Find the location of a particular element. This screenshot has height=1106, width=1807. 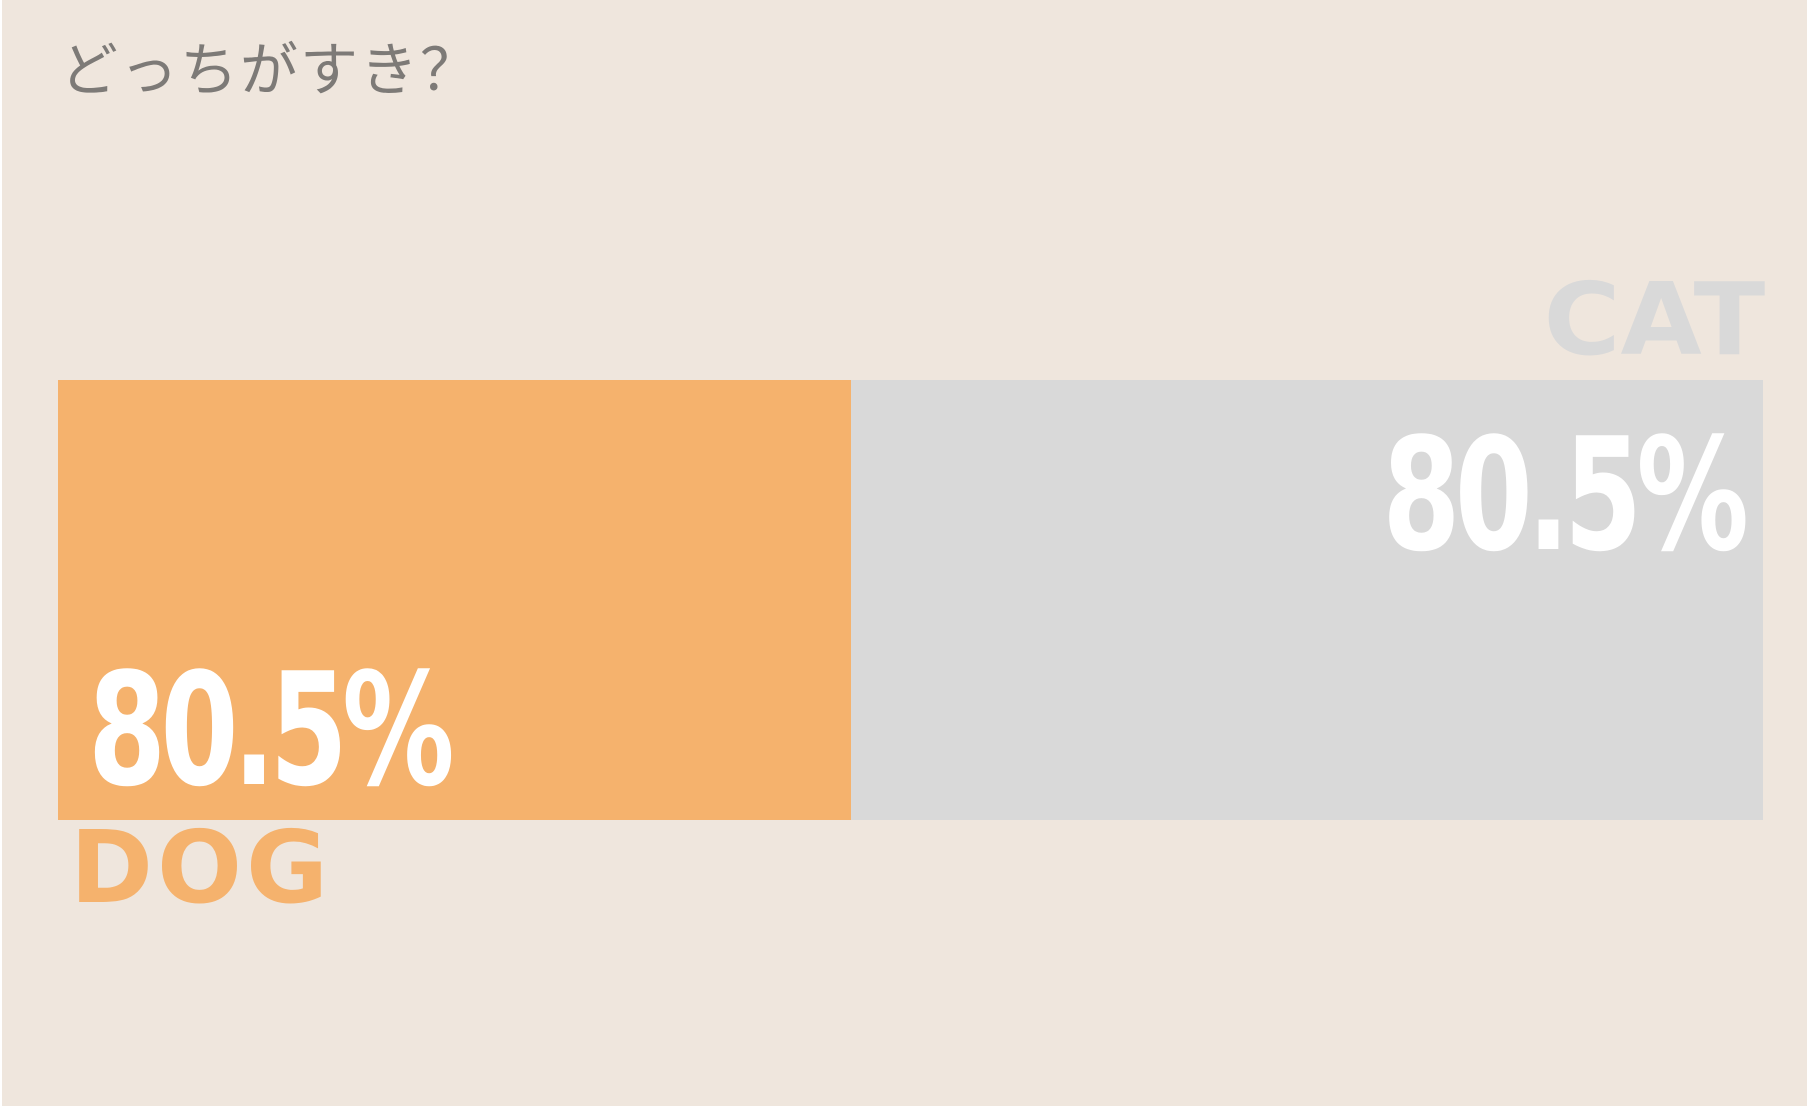

cat-category-label: CAT is located at coordinates (1654, 319).